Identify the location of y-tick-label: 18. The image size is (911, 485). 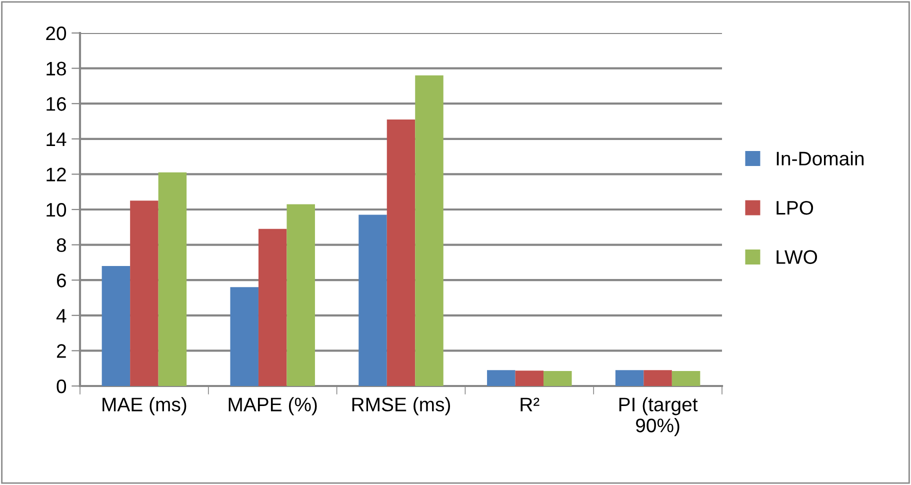
(56, 69).